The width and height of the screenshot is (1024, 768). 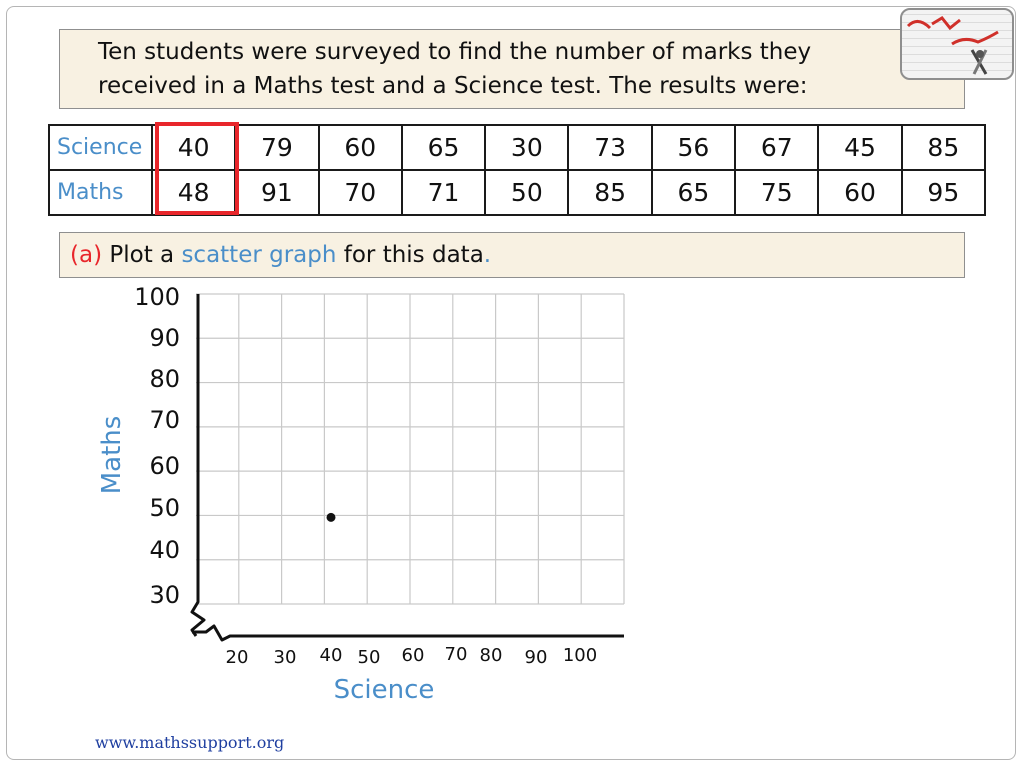 I want to click on y-tick-label: 60, so click(x=164, y=466).